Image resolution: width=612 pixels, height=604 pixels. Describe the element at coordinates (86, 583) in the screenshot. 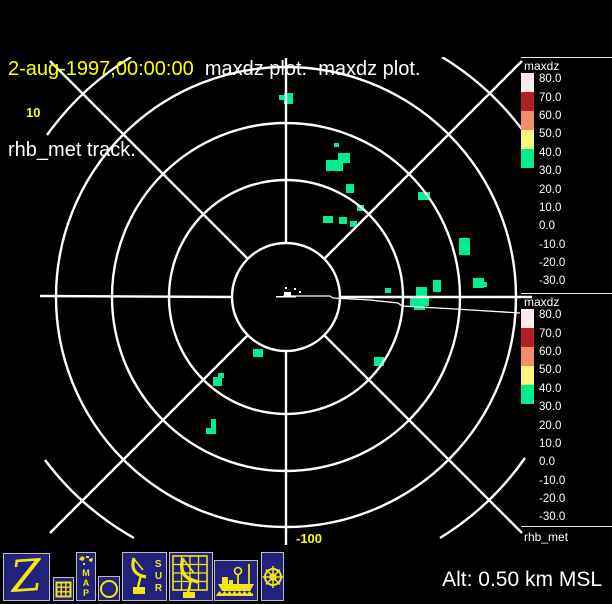

I see `map-letter: A` at that location.